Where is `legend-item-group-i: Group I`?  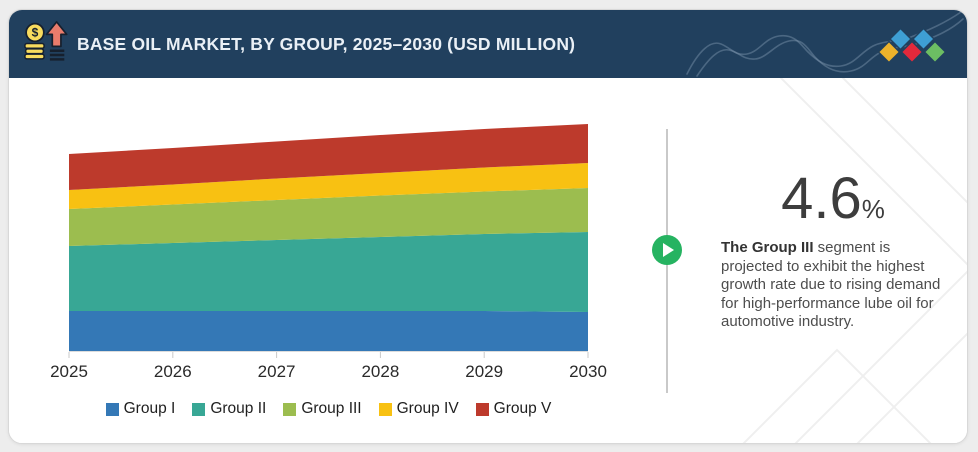 legend-item-group-i: Group I is located at coordinates (140, 409).